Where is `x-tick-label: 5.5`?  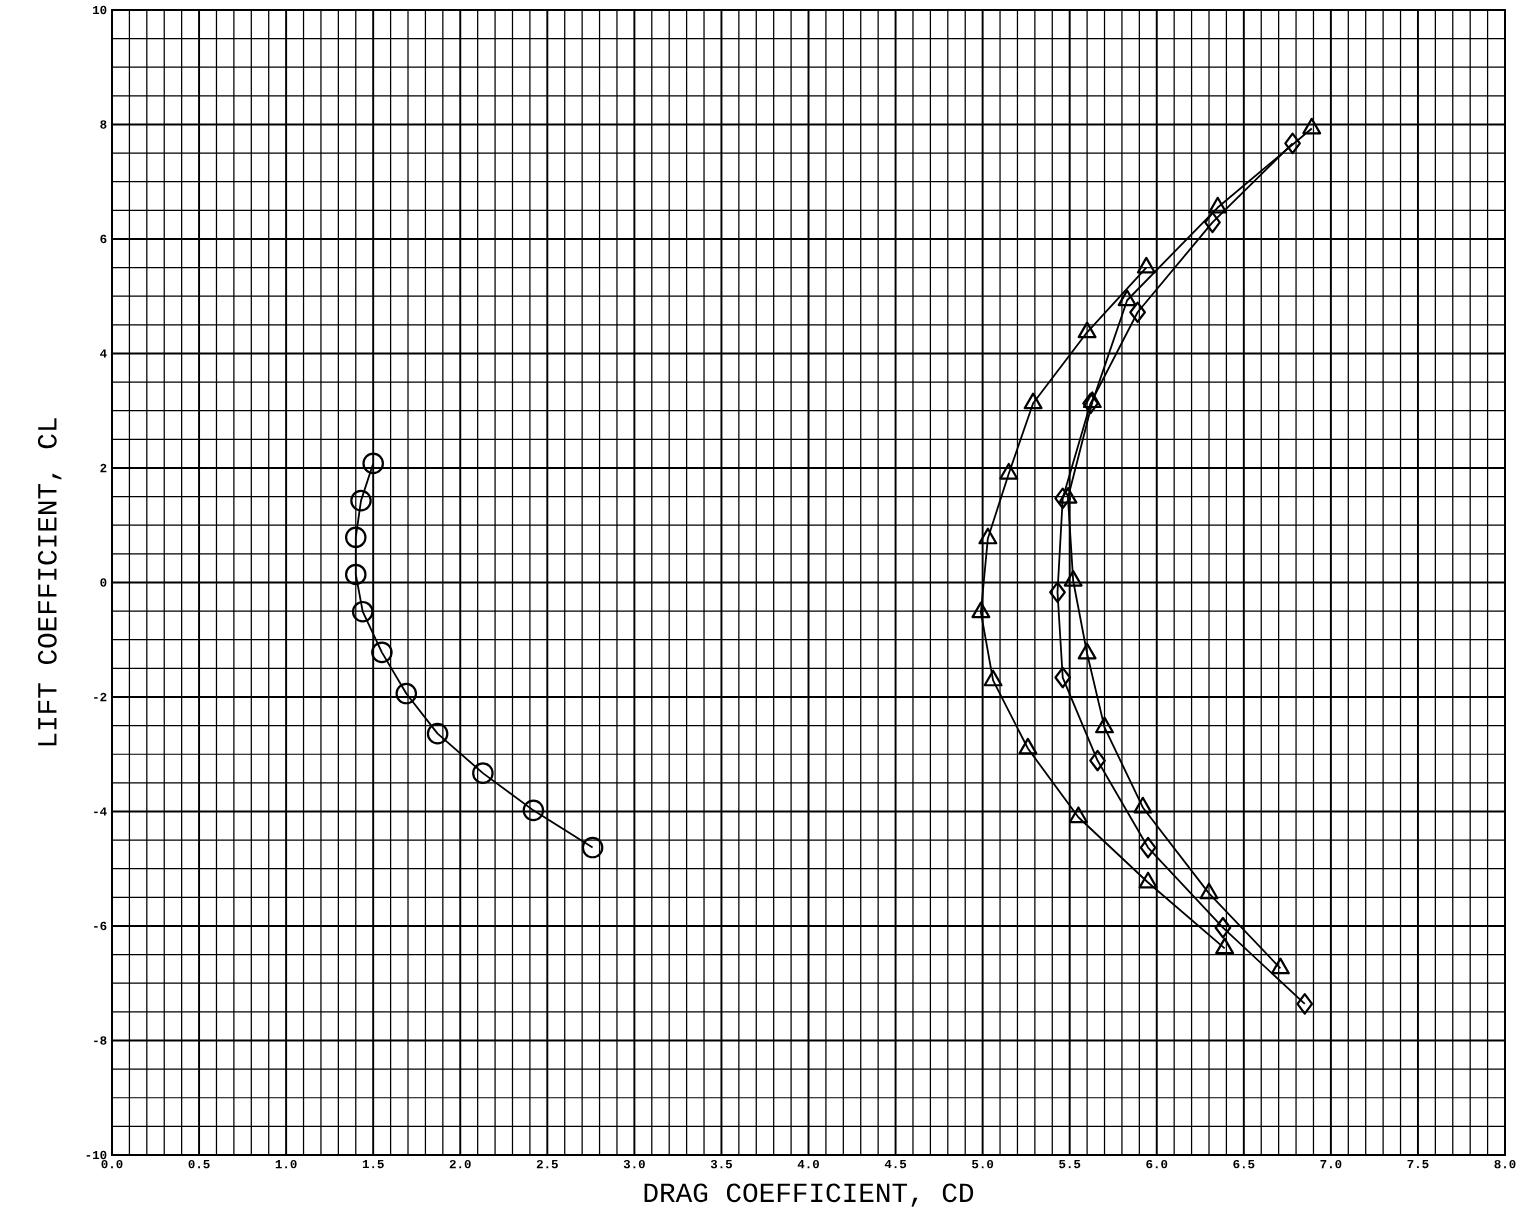
x-tick-label: 5.5 is located at coordinates (1070, 1164).